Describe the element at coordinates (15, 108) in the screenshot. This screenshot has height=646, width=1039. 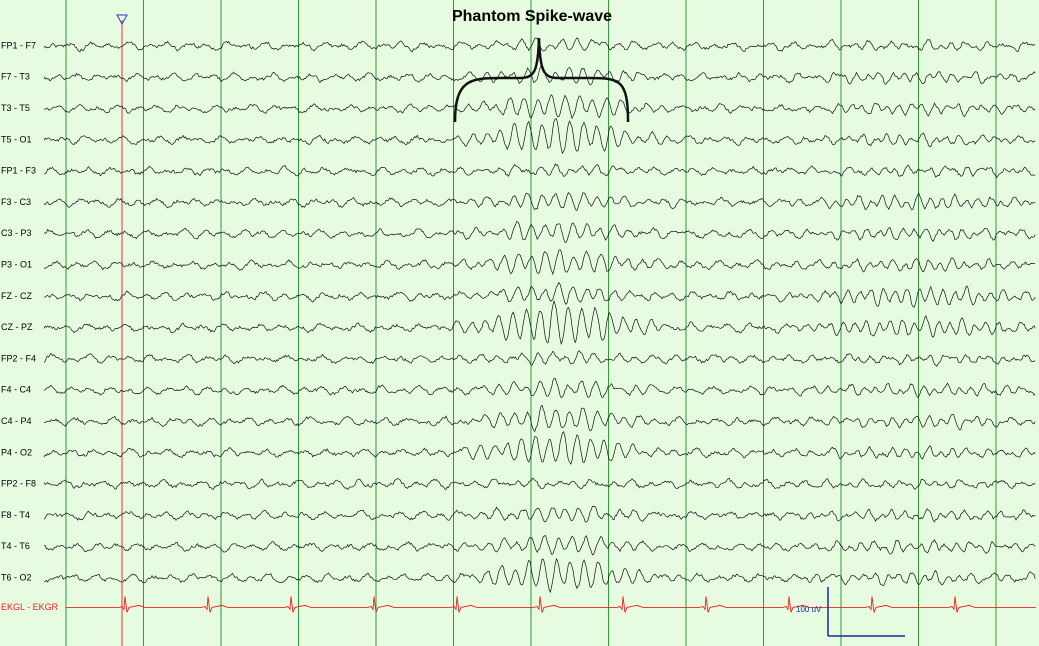
I see `channel-label: T3 - T5` at that location.